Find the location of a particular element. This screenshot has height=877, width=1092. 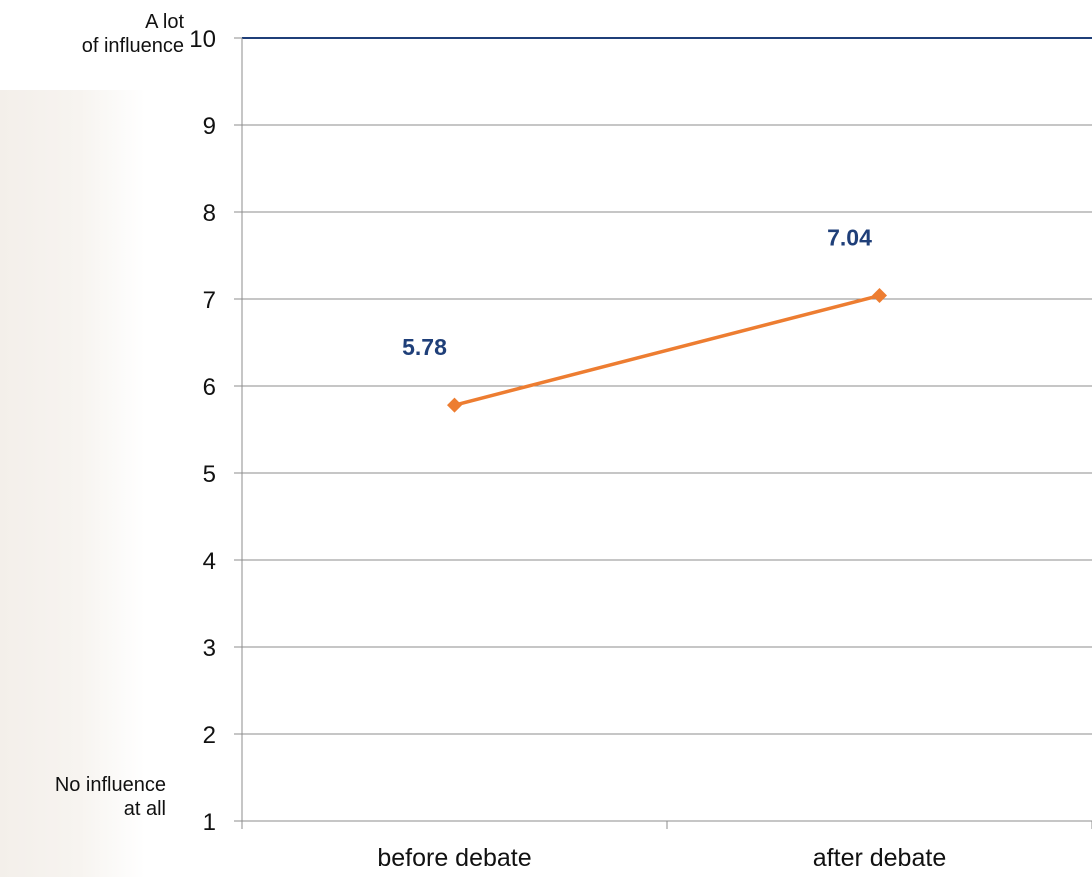

data-labels: 5.78 7.04 is located at coordinates (637, 293).